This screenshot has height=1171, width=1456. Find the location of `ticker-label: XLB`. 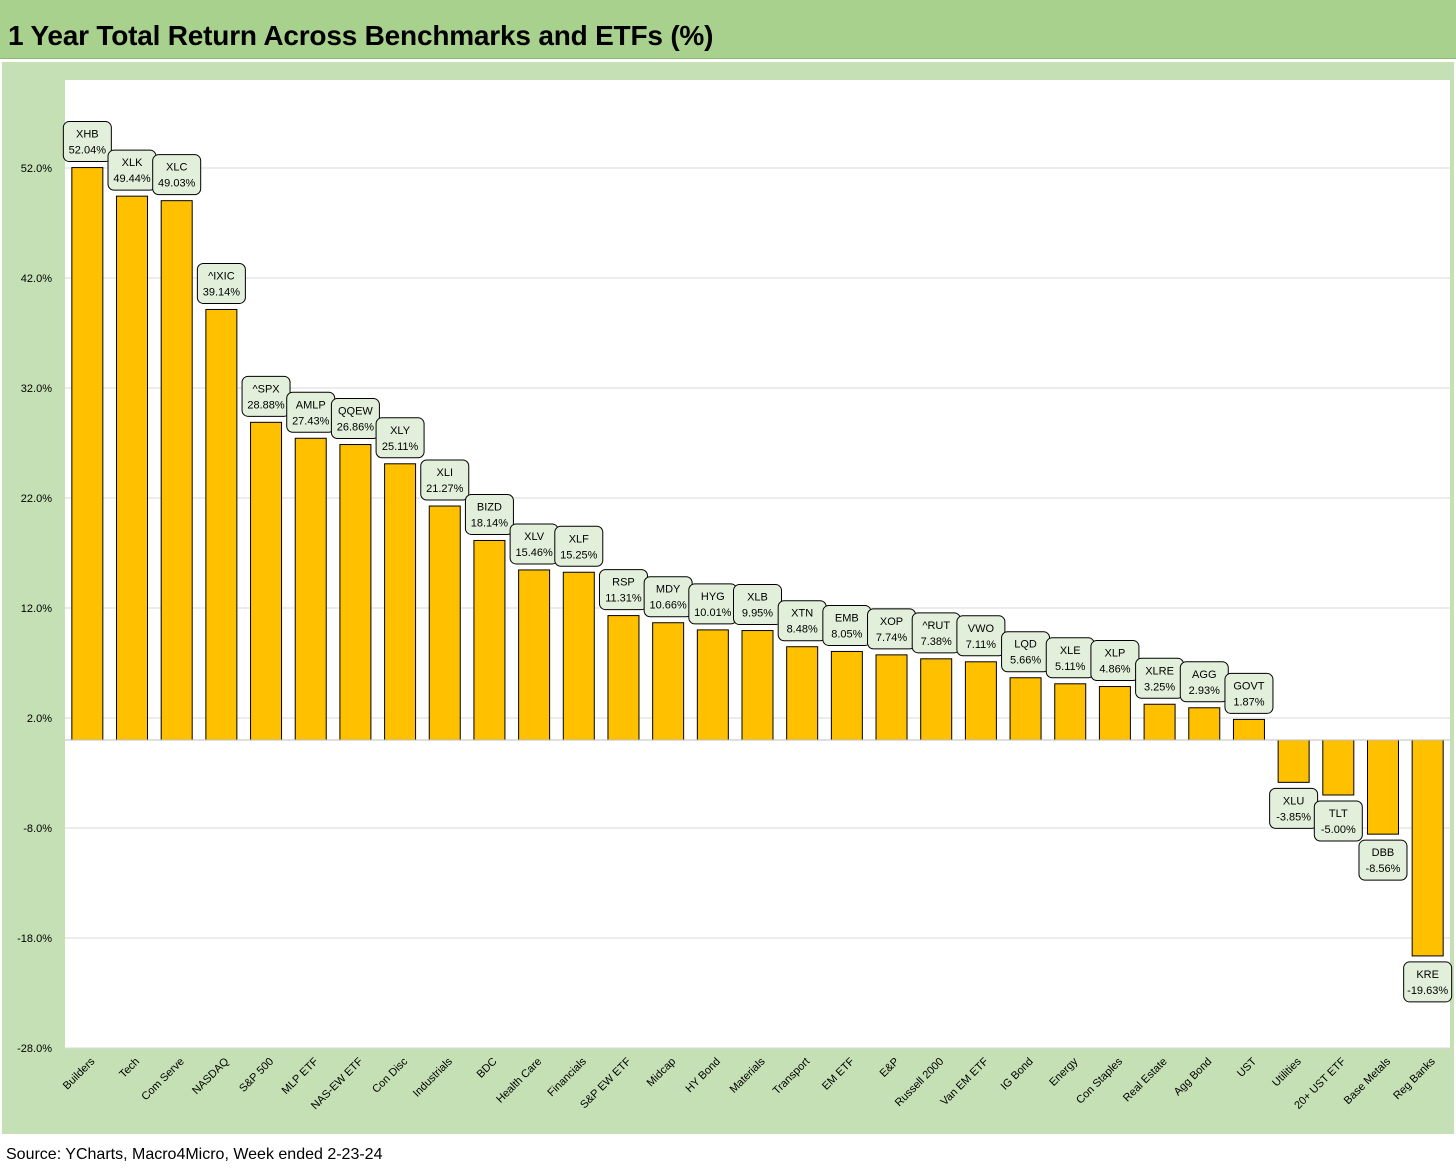

ticker-label: XLB is located at coordinates (757, 598).